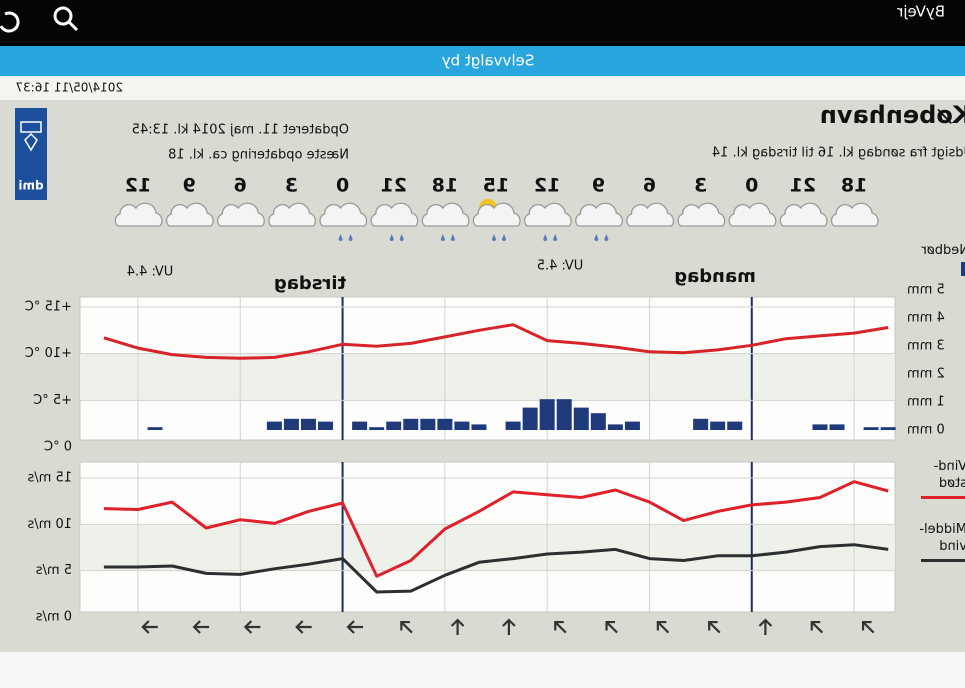  I want to click on timestamp: 2014/05/11 16:37, so click(69, 88).